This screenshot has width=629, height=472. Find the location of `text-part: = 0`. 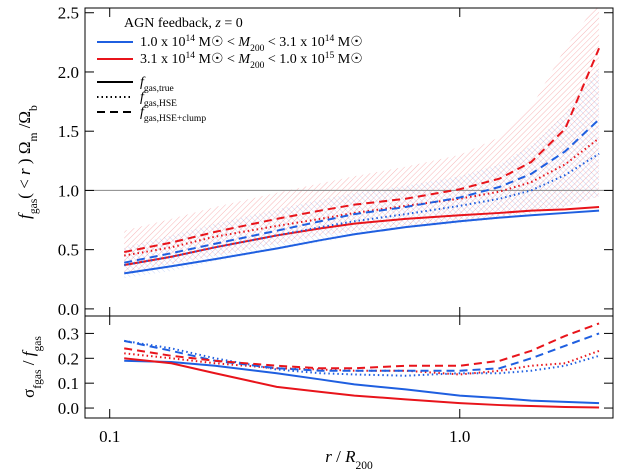

text-part: = 0 is located at coordinates (232, 23).